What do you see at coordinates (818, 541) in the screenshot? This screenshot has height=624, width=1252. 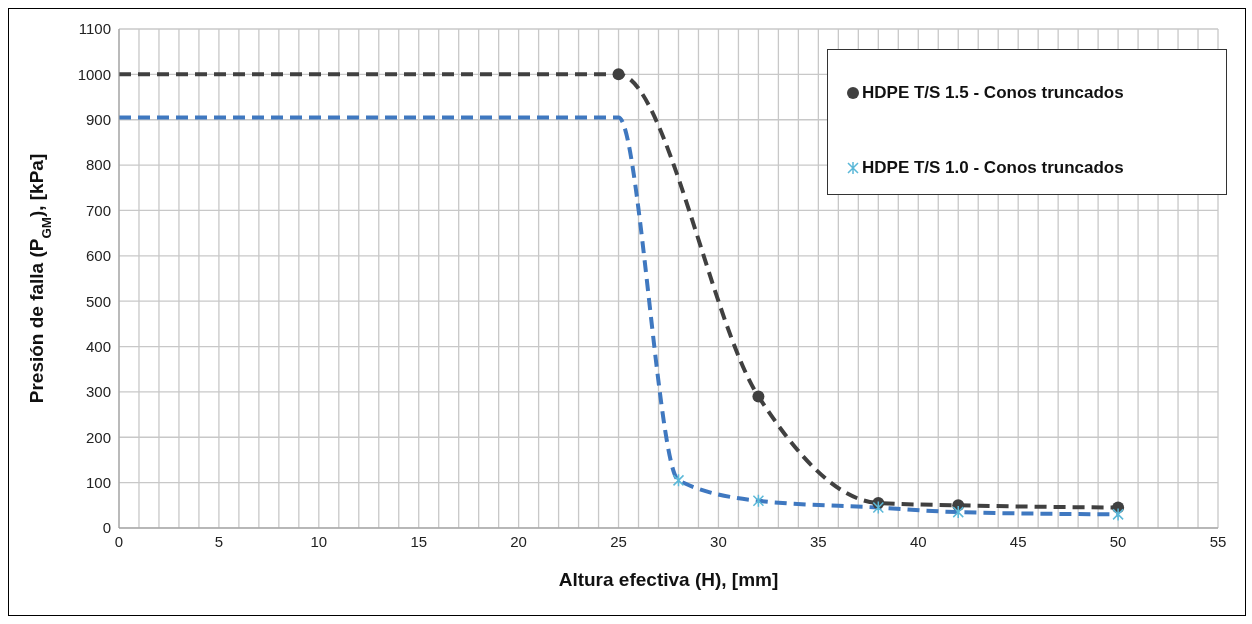 I see `x-tick-label: 35` at bounding box center [818, 541].